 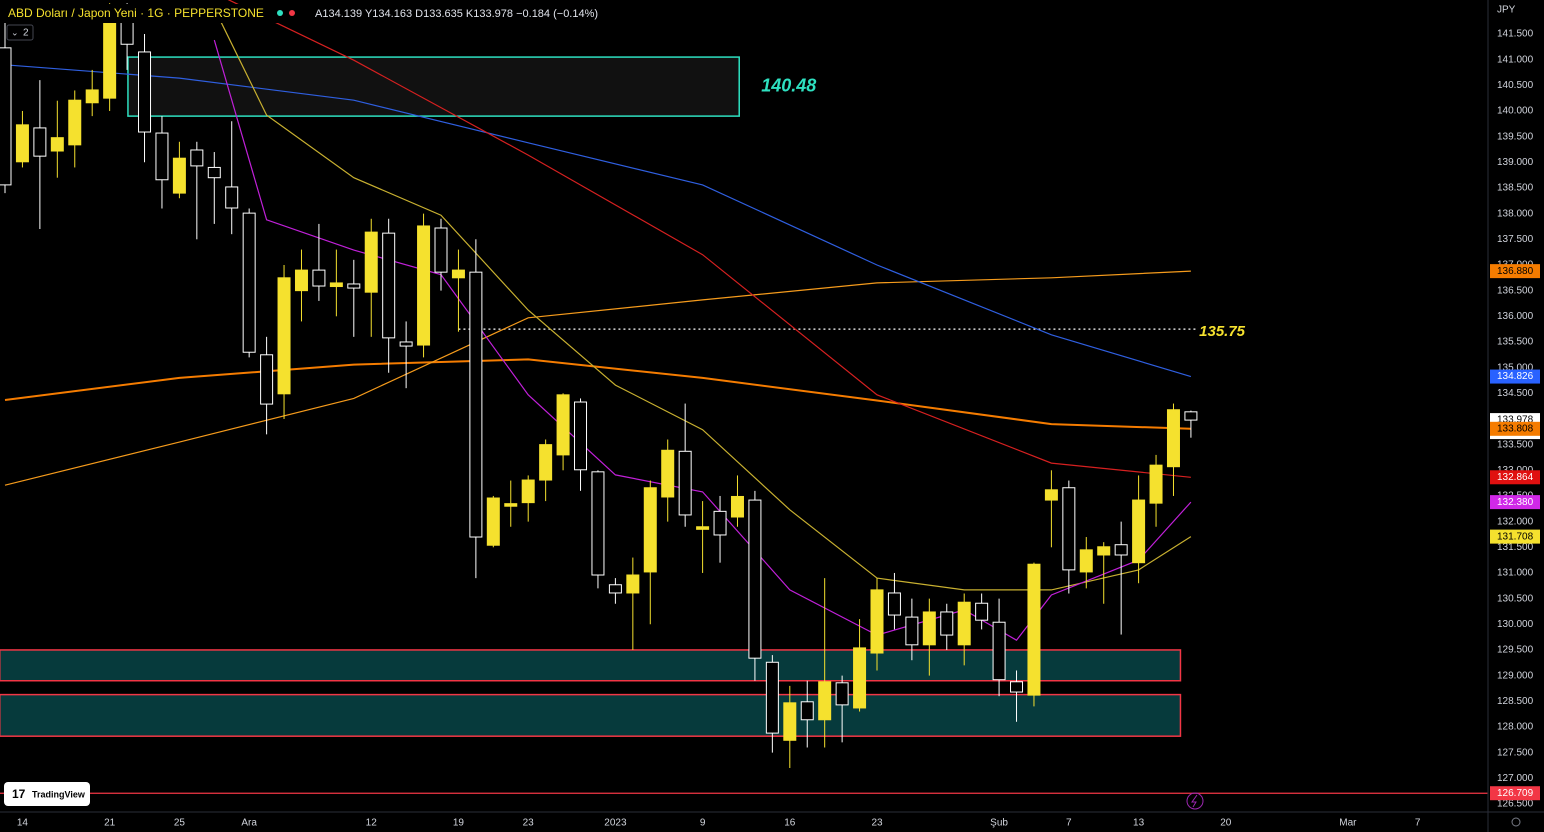 What do you see at coordinates (1515, 239) in the screenshot?
I see `y-tick-label: 137.500` at bounding box center [1515, 239].